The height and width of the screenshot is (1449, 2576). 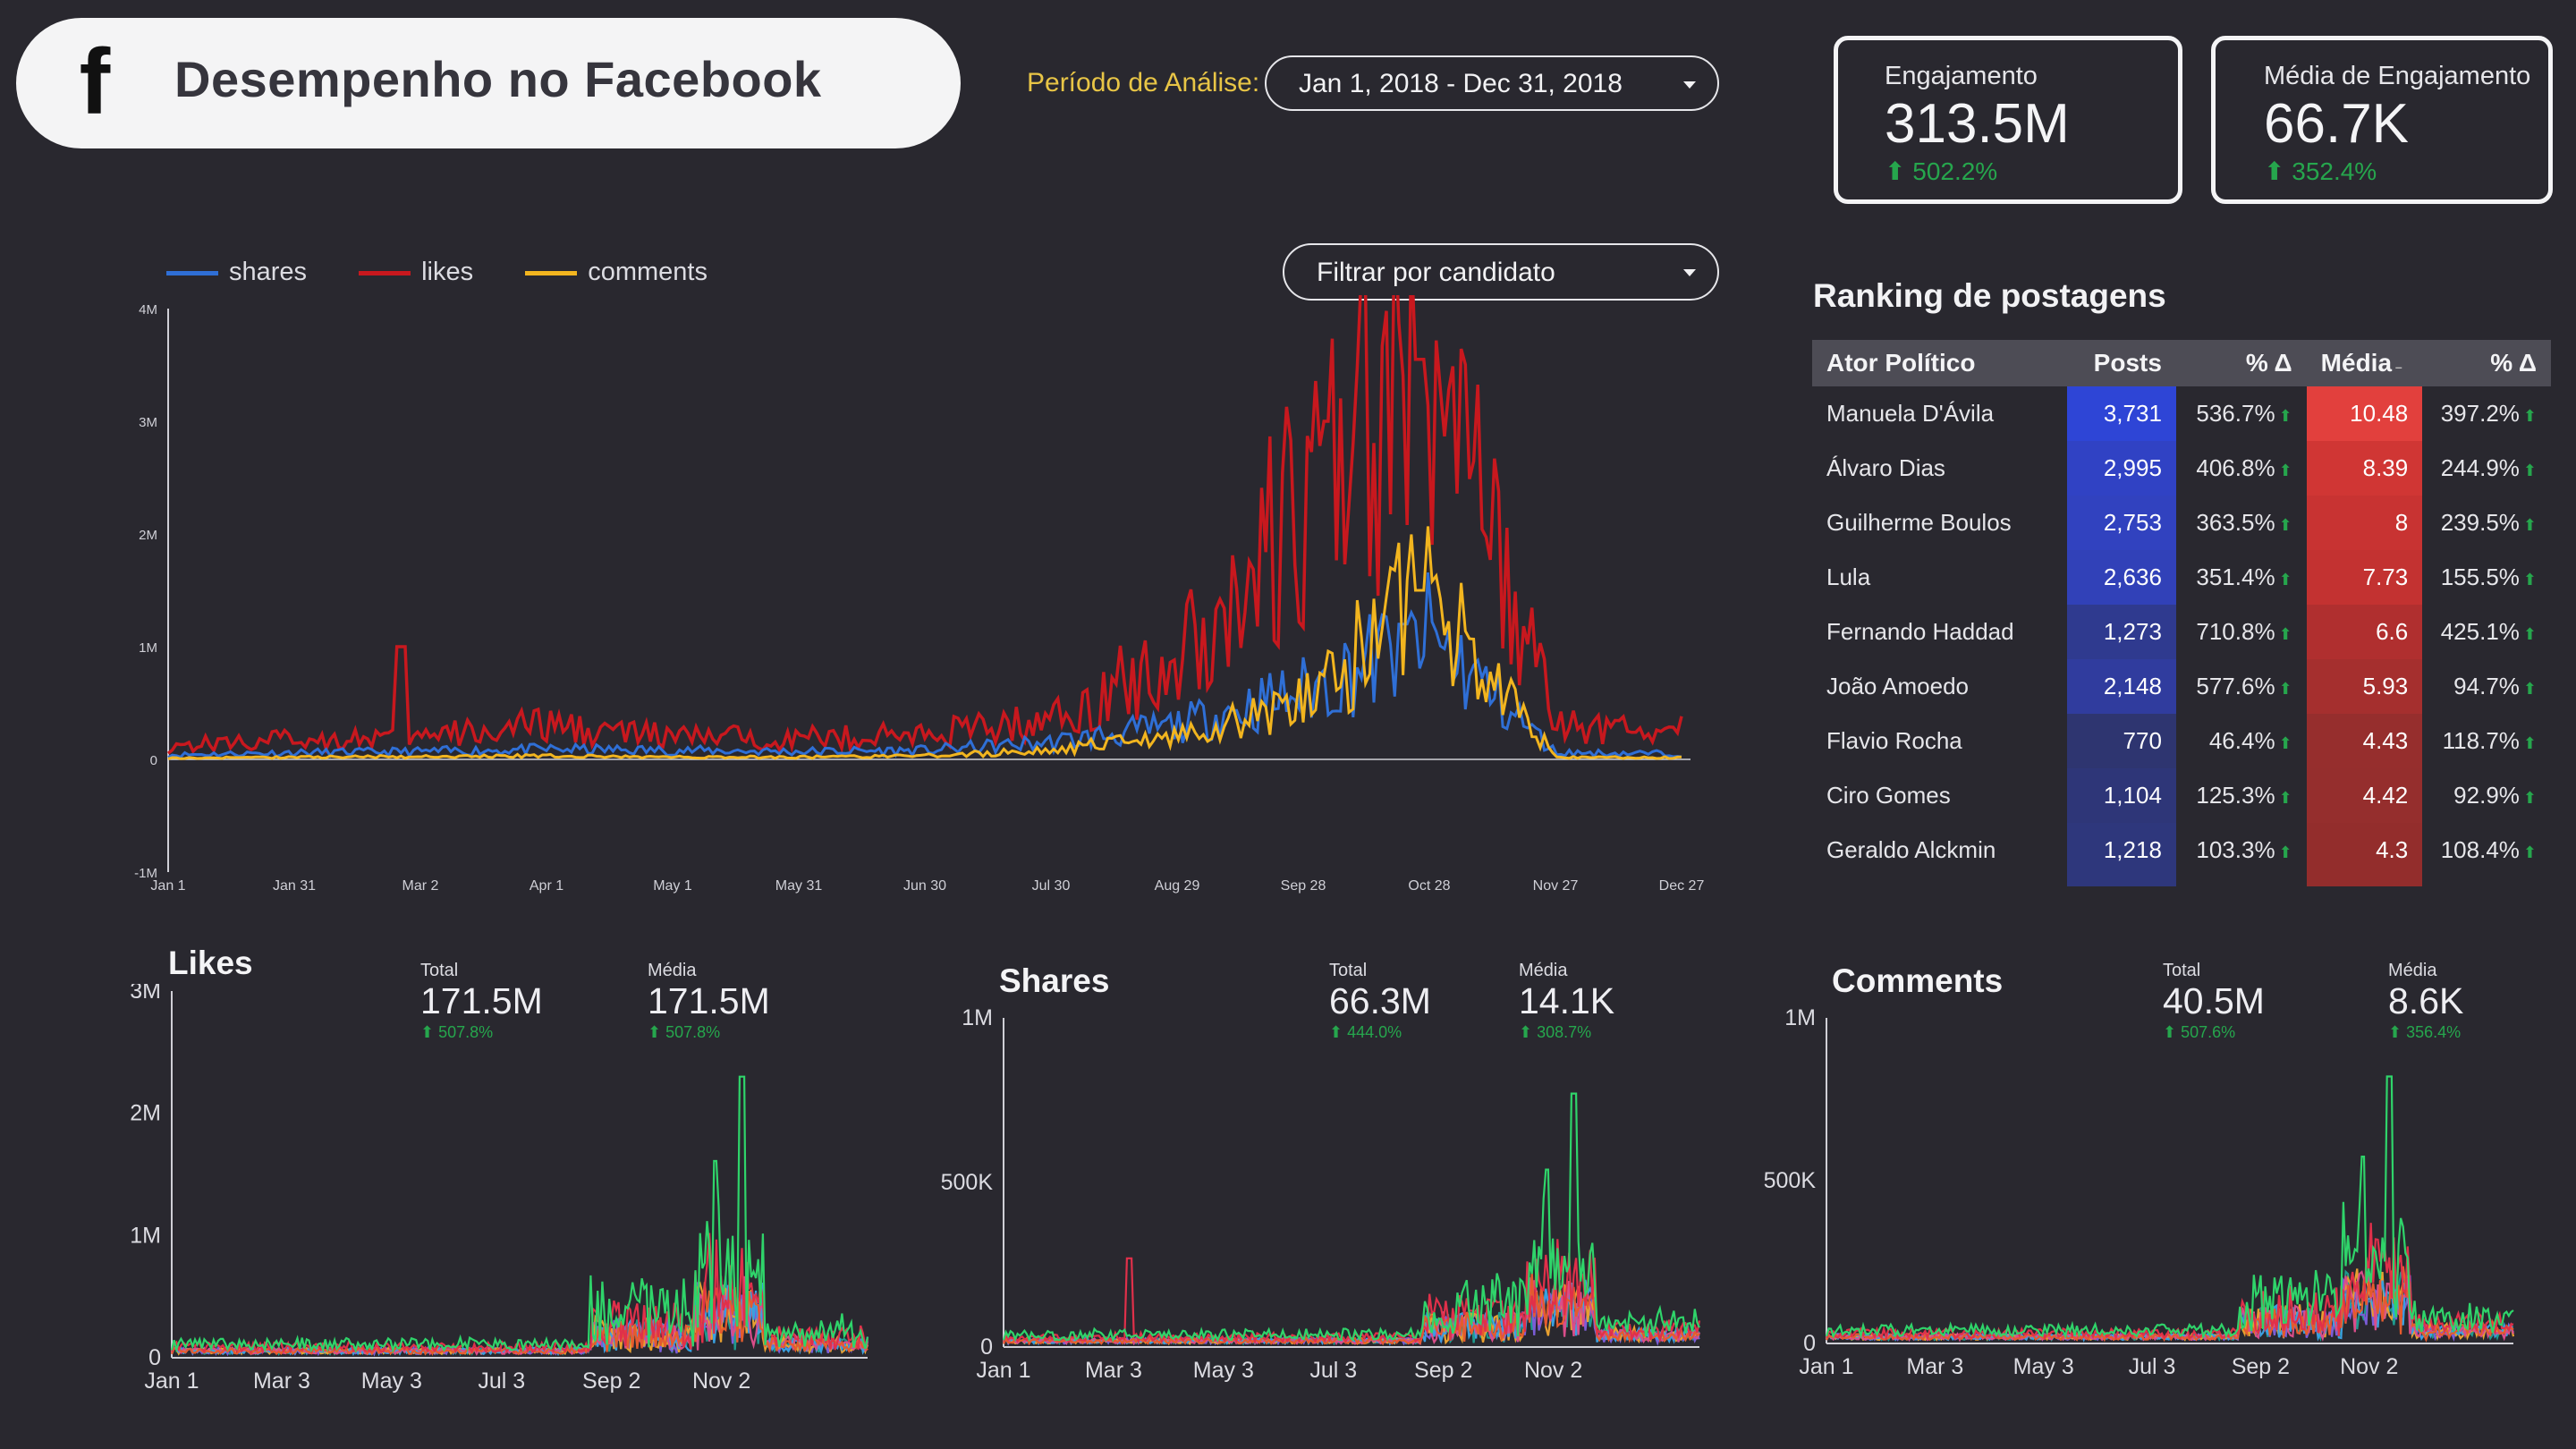 What do you see at coordinates (145, 873) in the screenshot?
I see `y-tick-label: -1M` at bounding box center [145, 873].